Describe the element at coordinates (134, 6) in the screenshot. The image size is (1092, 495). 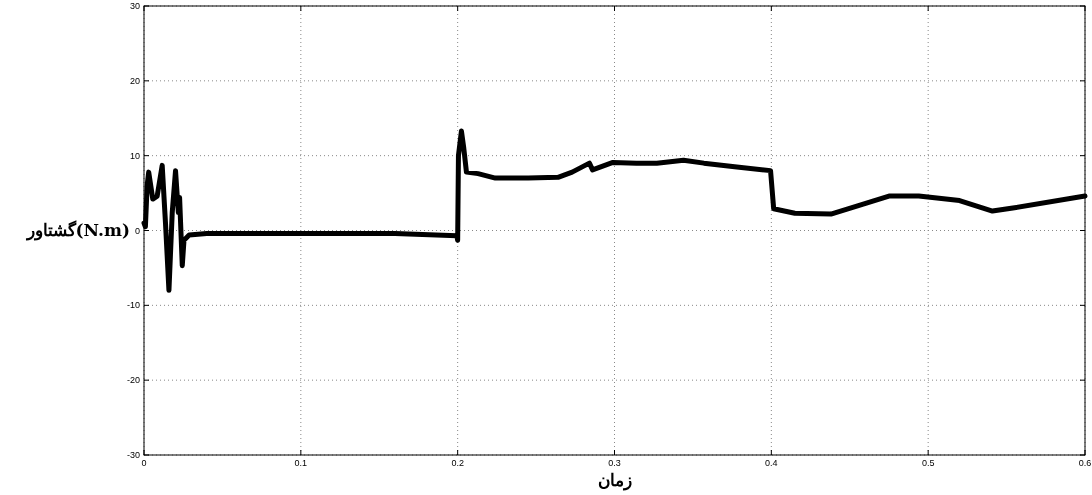
I see `y-tick-label: 30` at that location.